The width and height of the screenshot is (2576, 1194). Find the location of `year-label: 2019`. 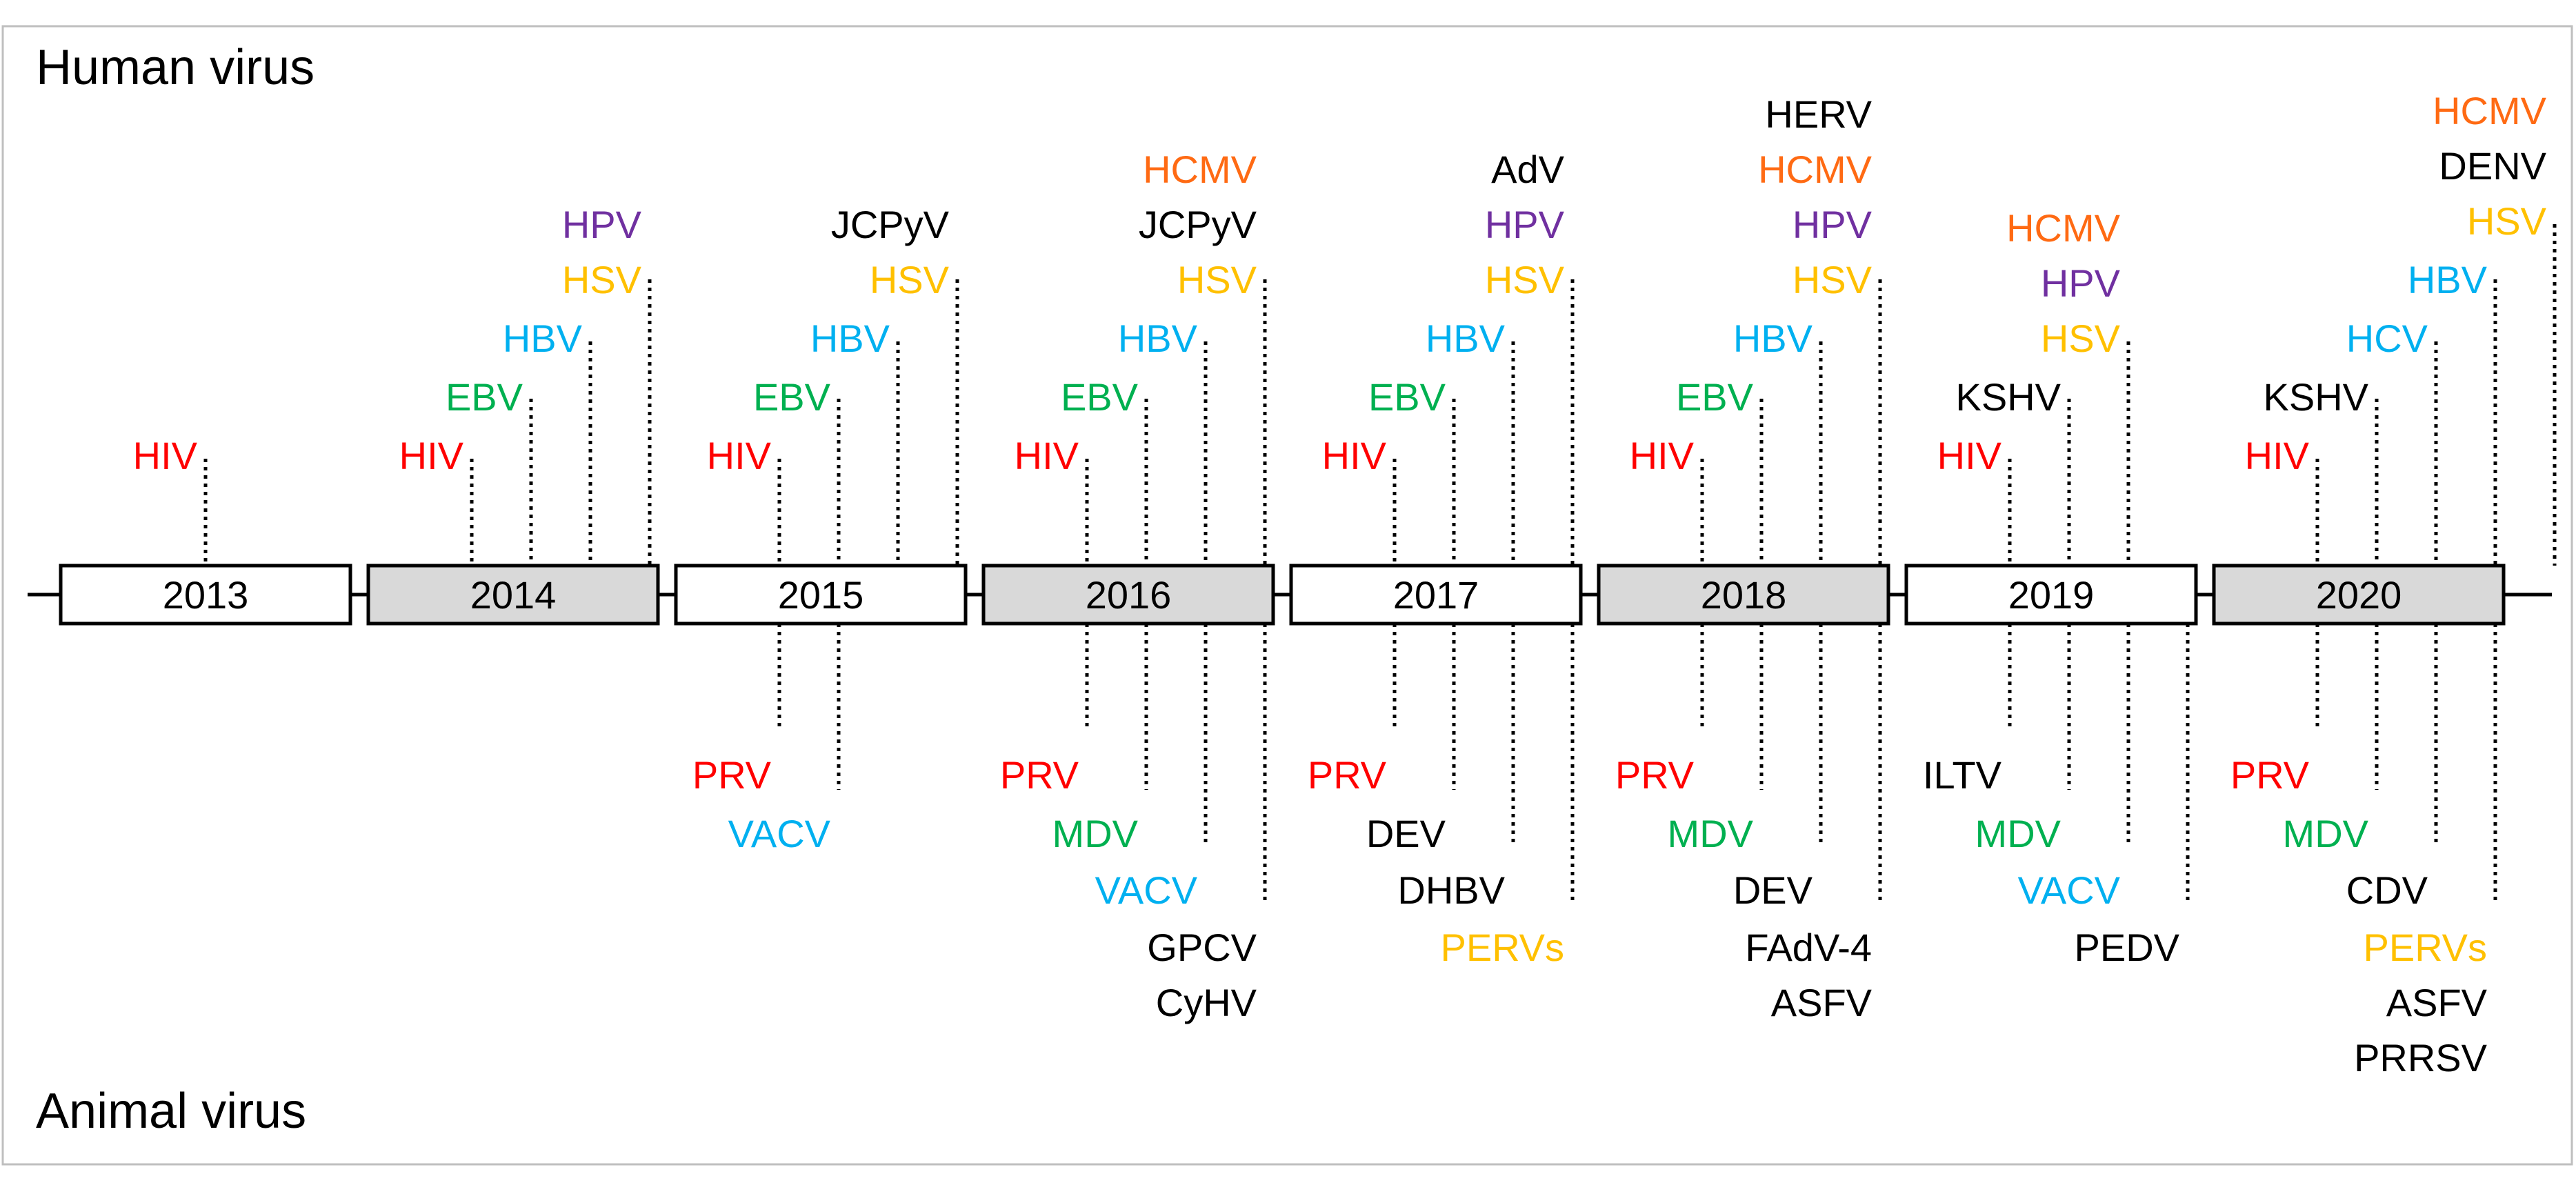

year-label: 2019 is located at coordinates (2051, 595).